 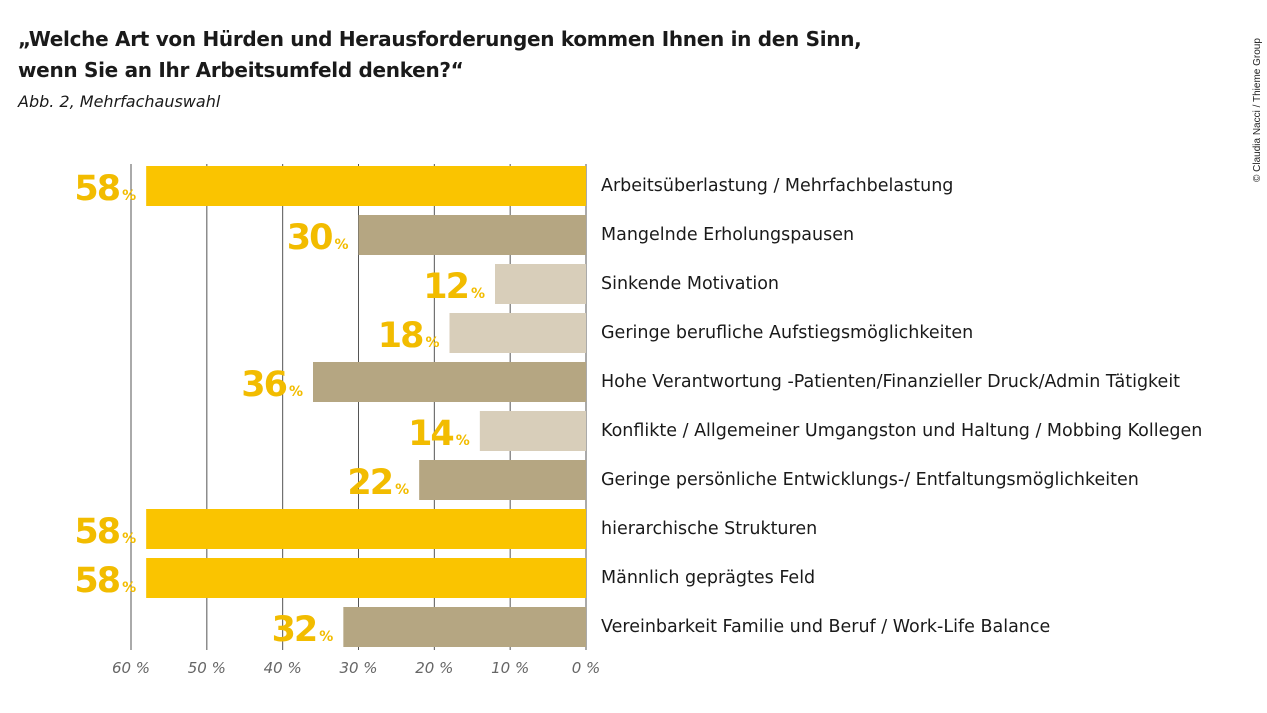 I want to click on title-line-2: wenn Sie an Ihr Arbeitsumfeld denken?“, so click(x=241, y=70).